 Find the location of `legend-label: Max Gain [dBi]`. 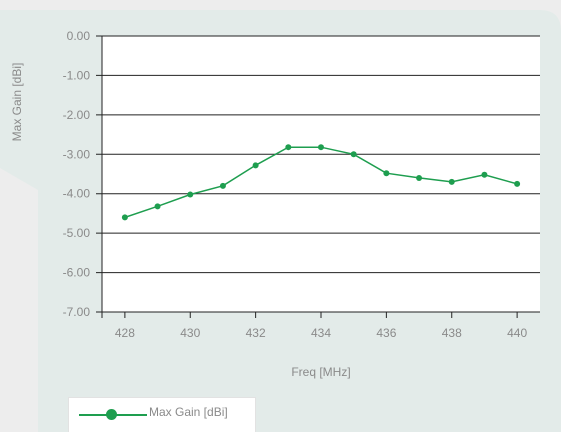

legend-label: Max Gain [dBi] is located at coordinates (188, 412).